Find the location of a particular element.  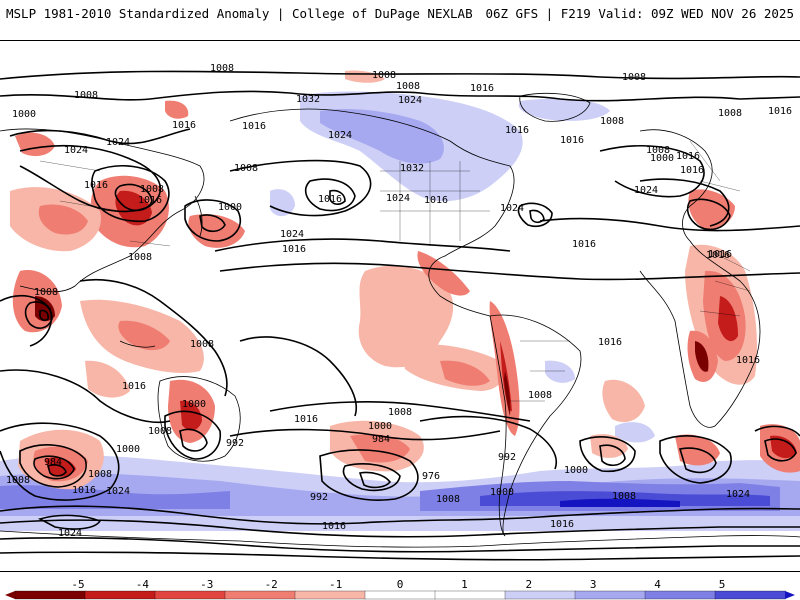

colorbar-tick-label: 3 is located at coordinates (593, 584).